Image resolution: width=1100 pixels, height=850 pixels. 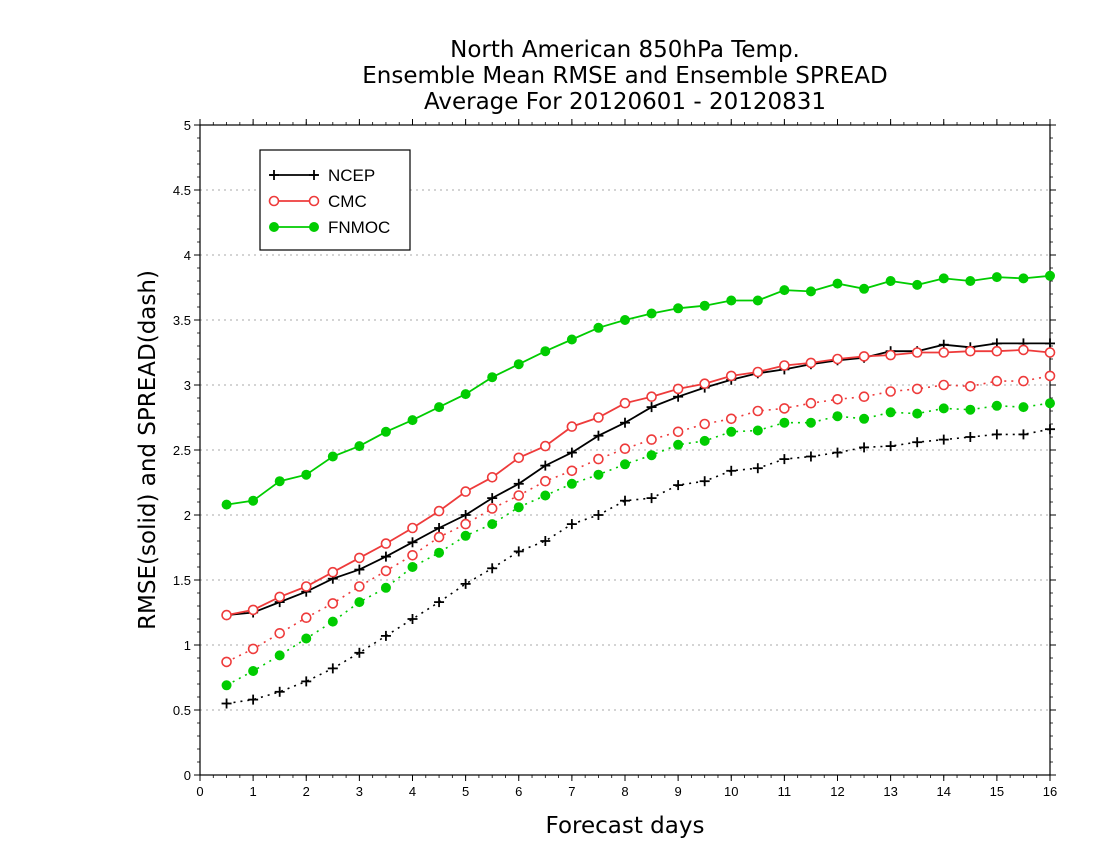 I want to click on title-line-3: Average For 20120601 - 20120831, so click(x=625, y=102).